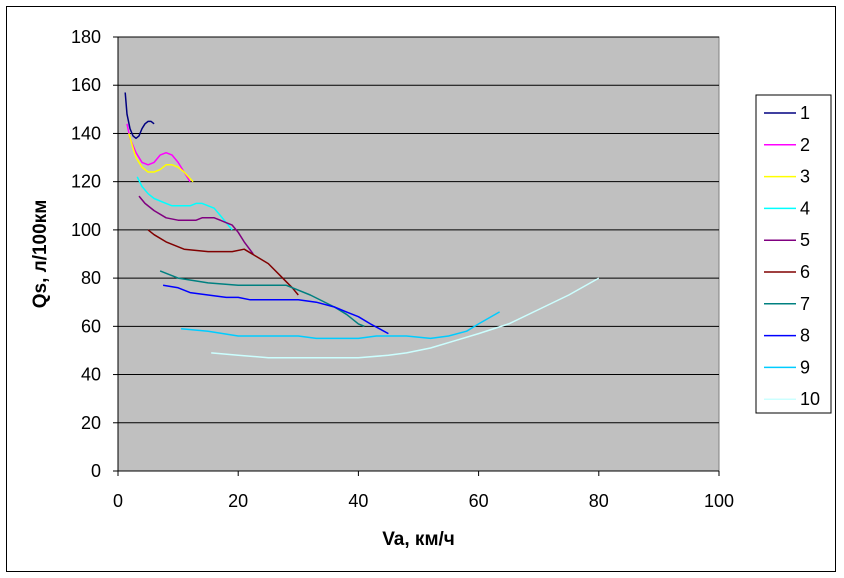 Image resolution: width=844 pixels, height=578 pixels. I want to click on y-tick-label: 180, so click(86, 37).